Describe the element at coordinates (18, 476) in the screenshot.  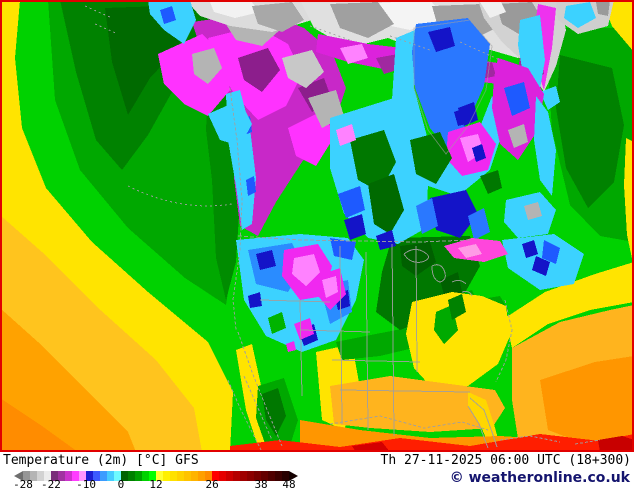
I see `colorbar-left-arrow-icon` at that location.